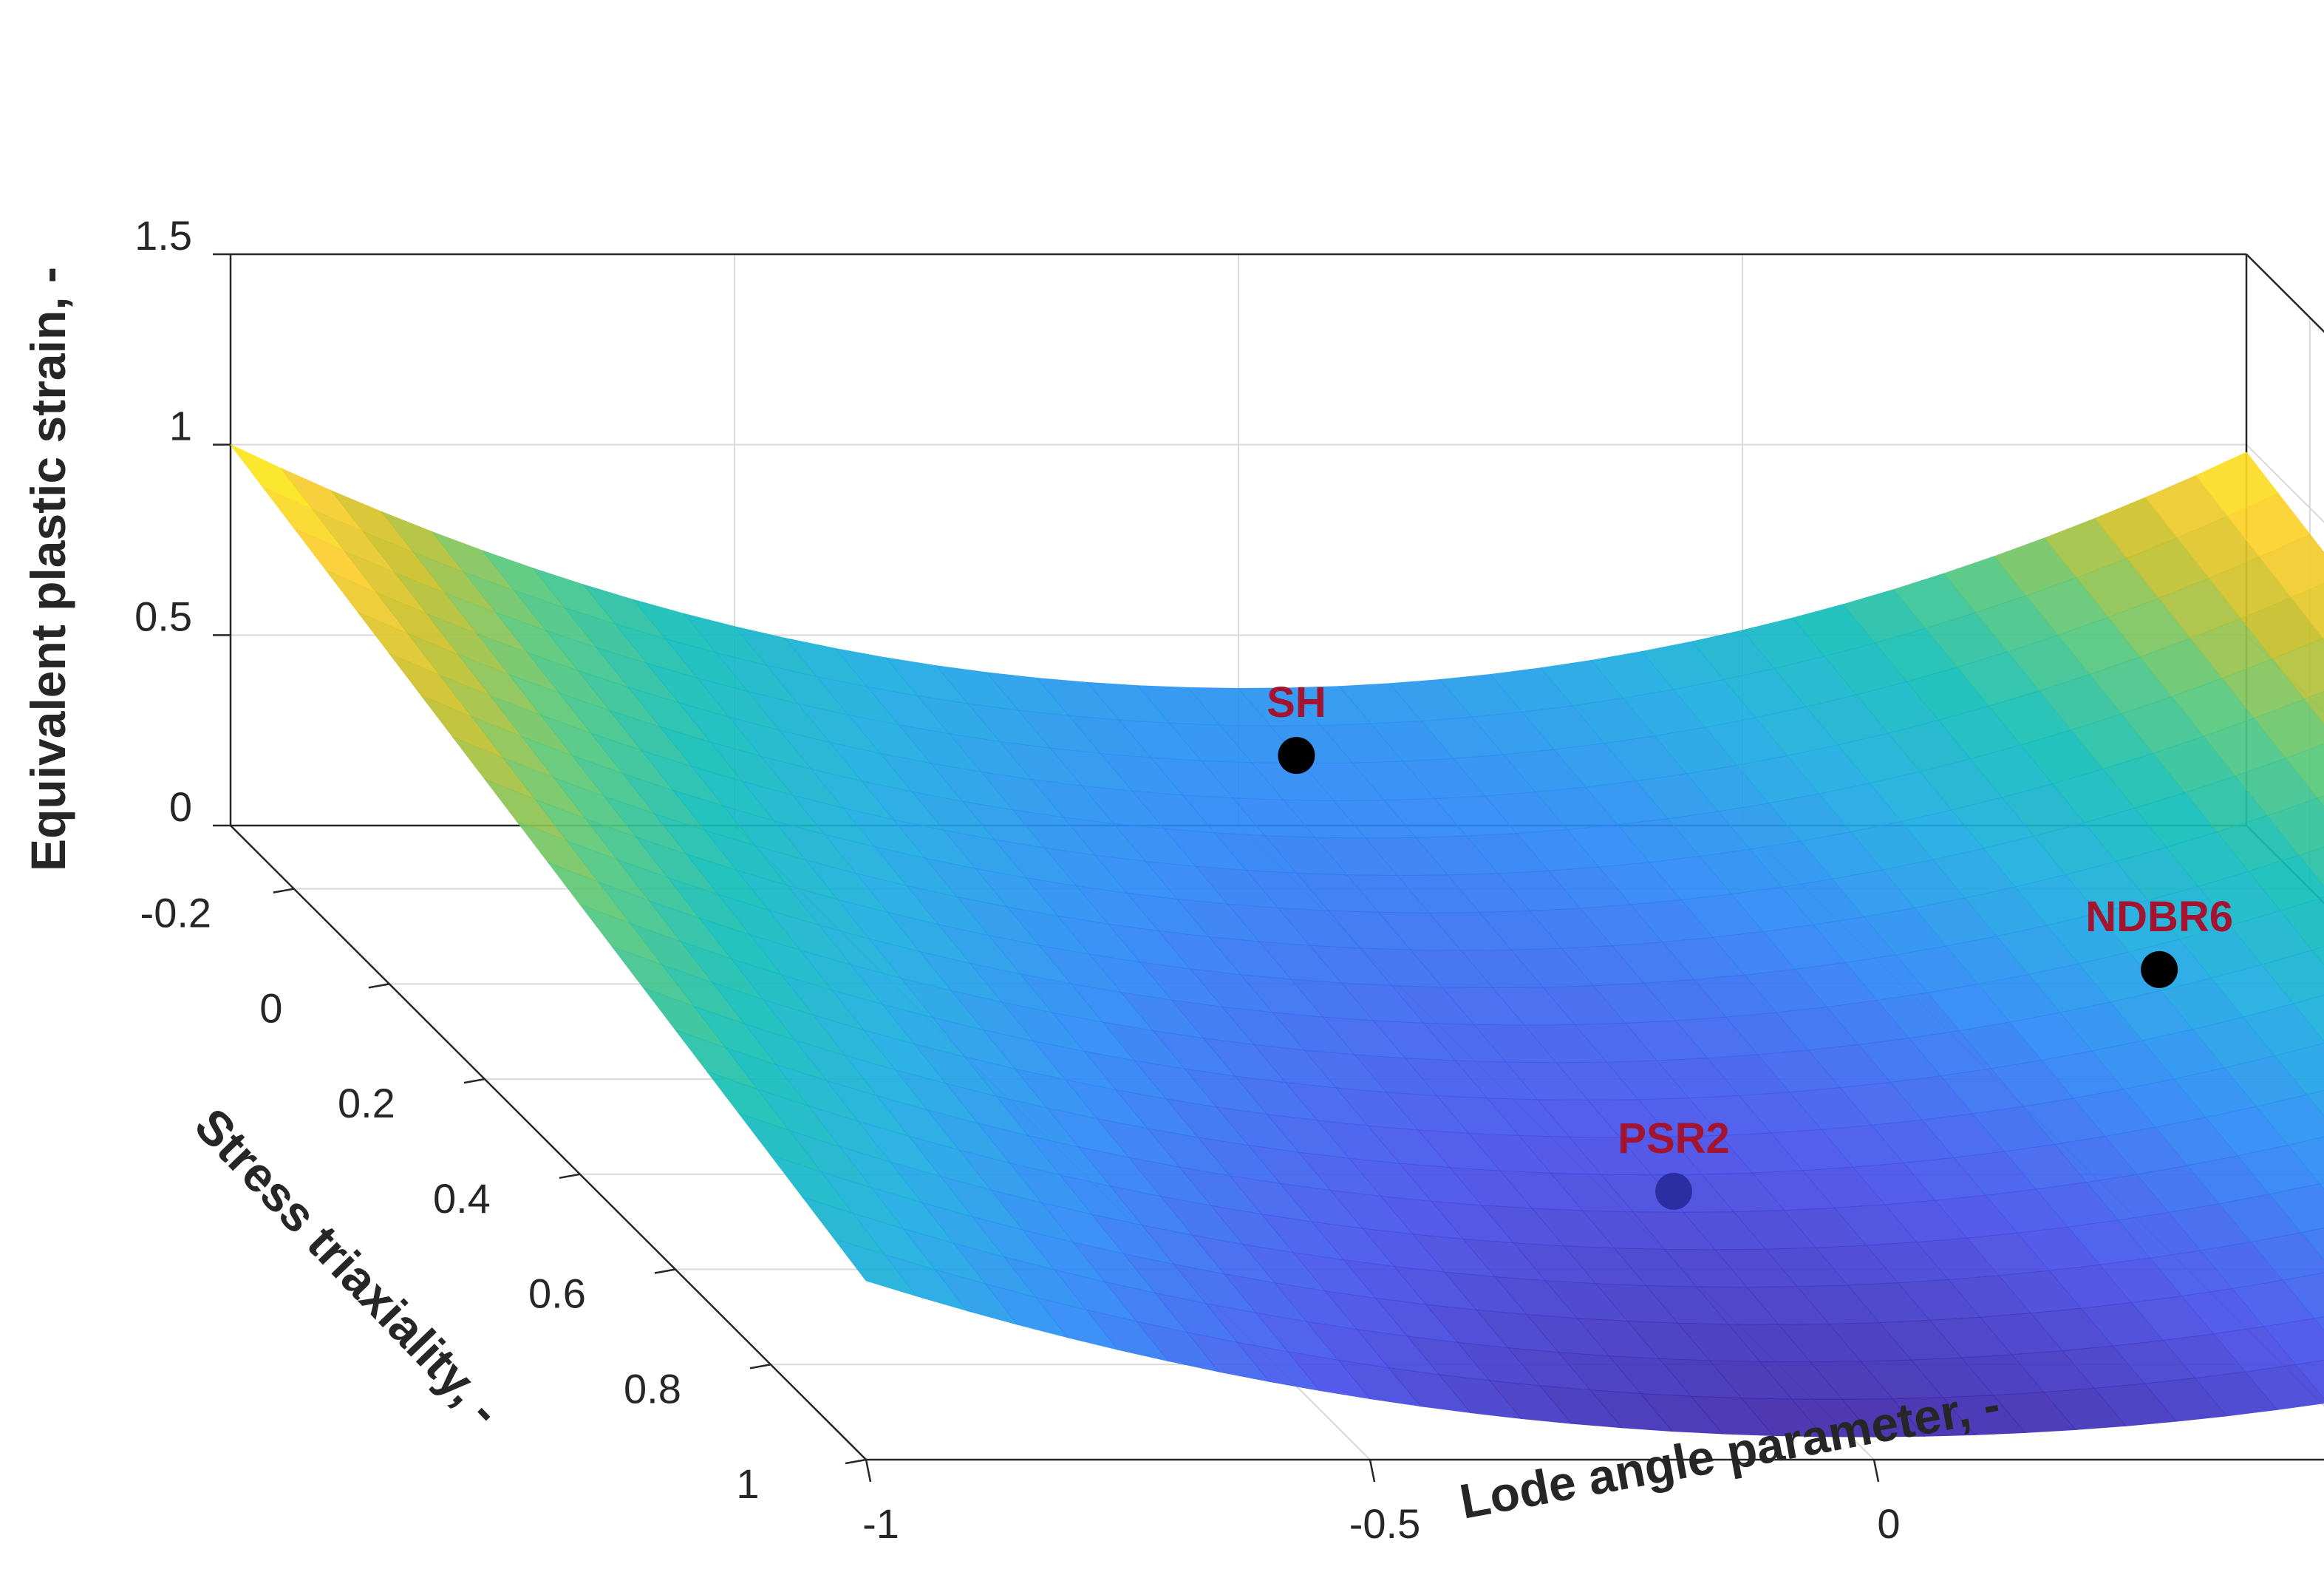  I want to click on data-point-psr2, so click(1674, 1191).